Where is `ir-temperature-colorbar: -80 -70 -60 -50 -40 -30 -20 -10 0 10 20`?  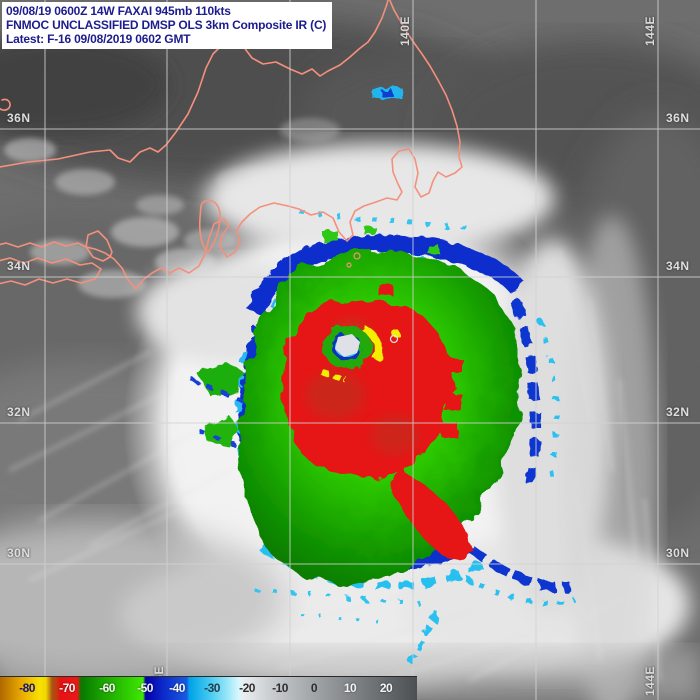
ir-temperature-colorbar: -80 -70 -60 -50 -40 -30 -20 -10 0 10 20 is located at coordinates (208, 688).